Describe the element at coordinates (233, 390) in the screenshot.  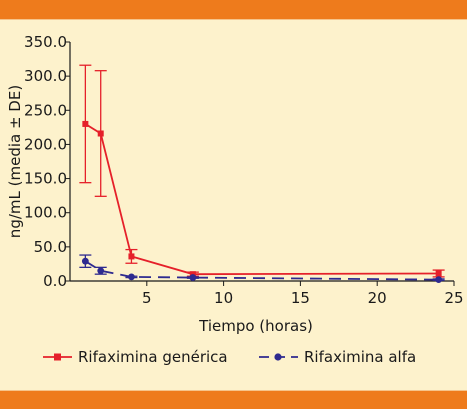
I see `bottom-band-divider` at that location.